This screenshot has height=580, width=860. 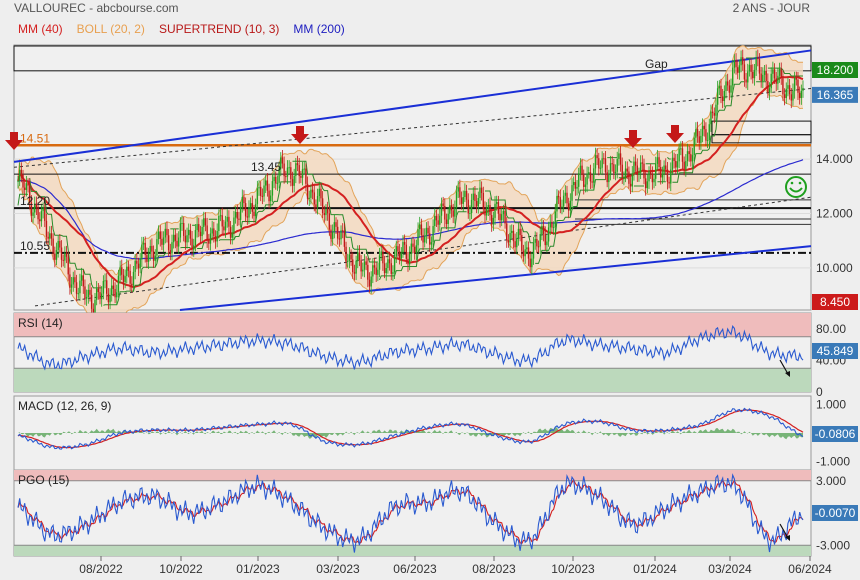 What do you see at coordinates (835, 351) in the screenshot?
I see `rsi-badge: 45.849` at bounding box center [835, 351].